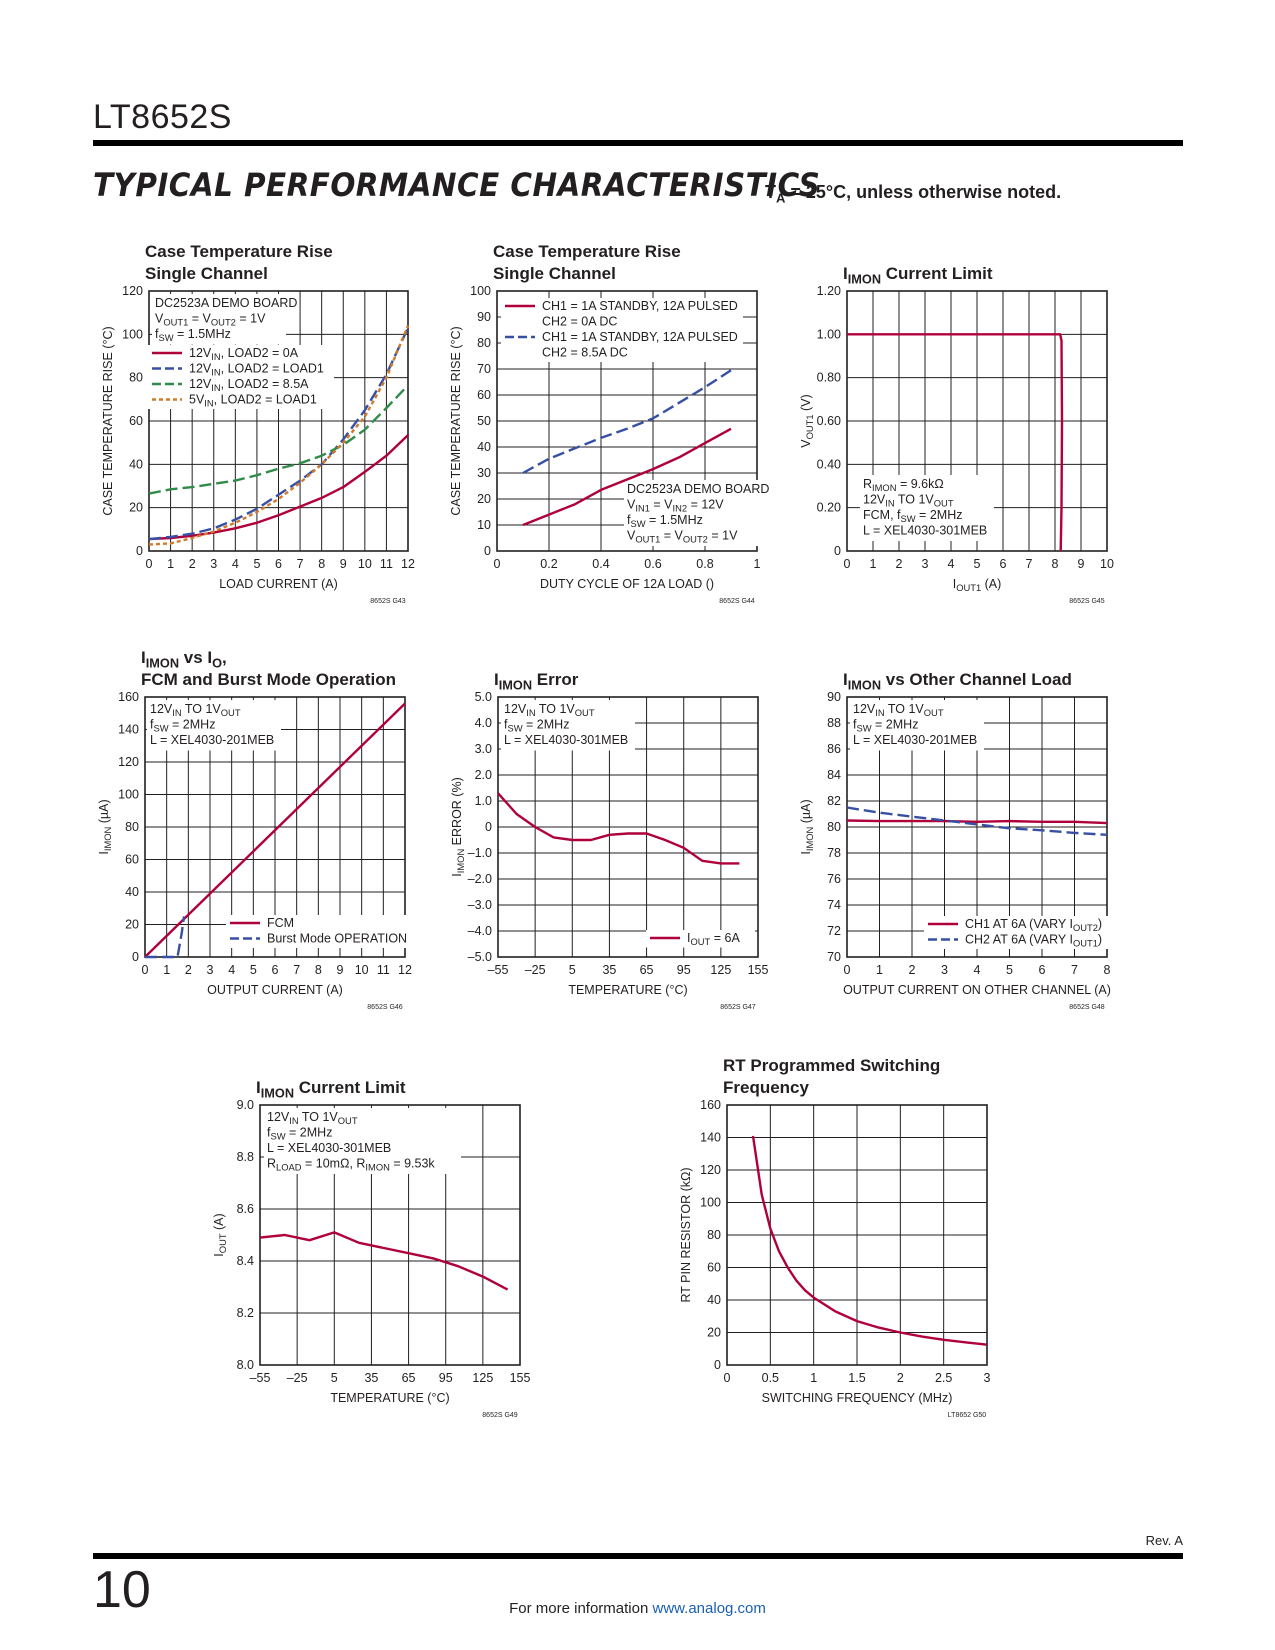 Image resolution: width=1275 pixels, height=1650 pixels. What do you see at coordinates (638, 1556) in the screenshot?
I see `footer-rule` at bounding box center [638, 1556].